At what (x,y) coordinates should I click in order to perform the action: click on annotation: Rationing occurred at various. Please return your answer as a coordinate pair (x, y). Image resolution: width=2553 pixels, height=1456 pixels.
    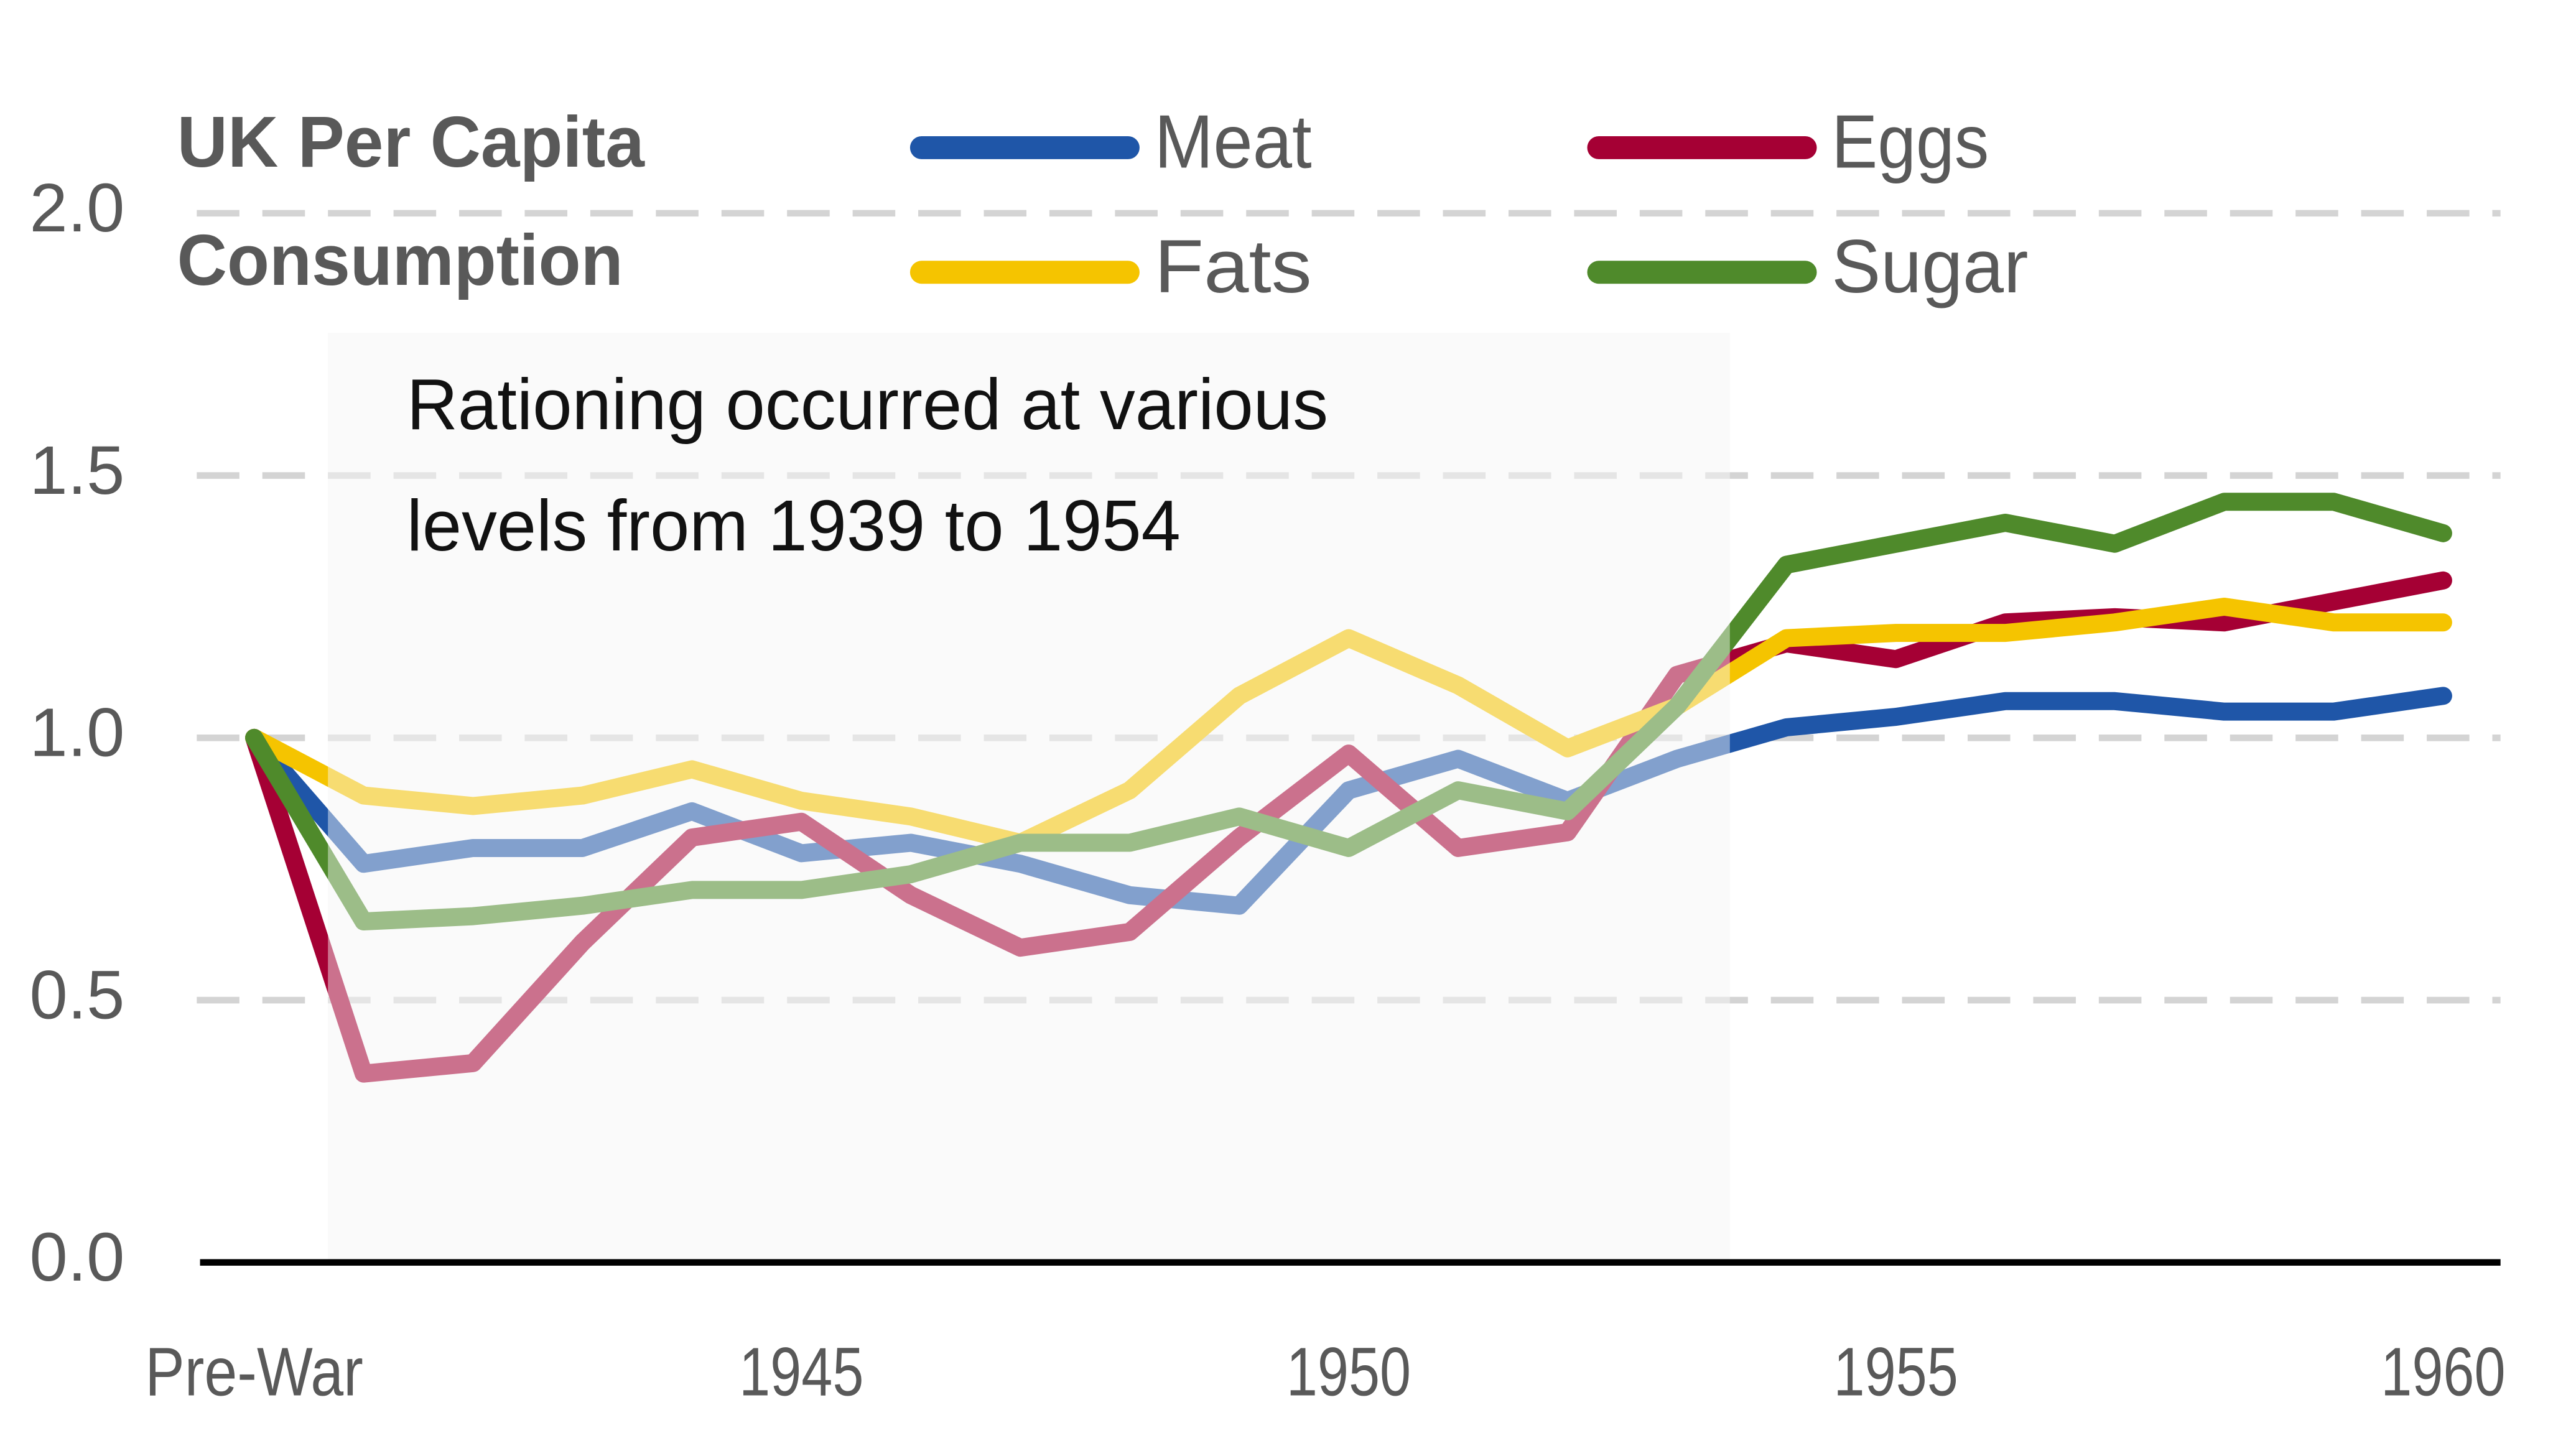
    Looking at the image, I should click on (867, 404).